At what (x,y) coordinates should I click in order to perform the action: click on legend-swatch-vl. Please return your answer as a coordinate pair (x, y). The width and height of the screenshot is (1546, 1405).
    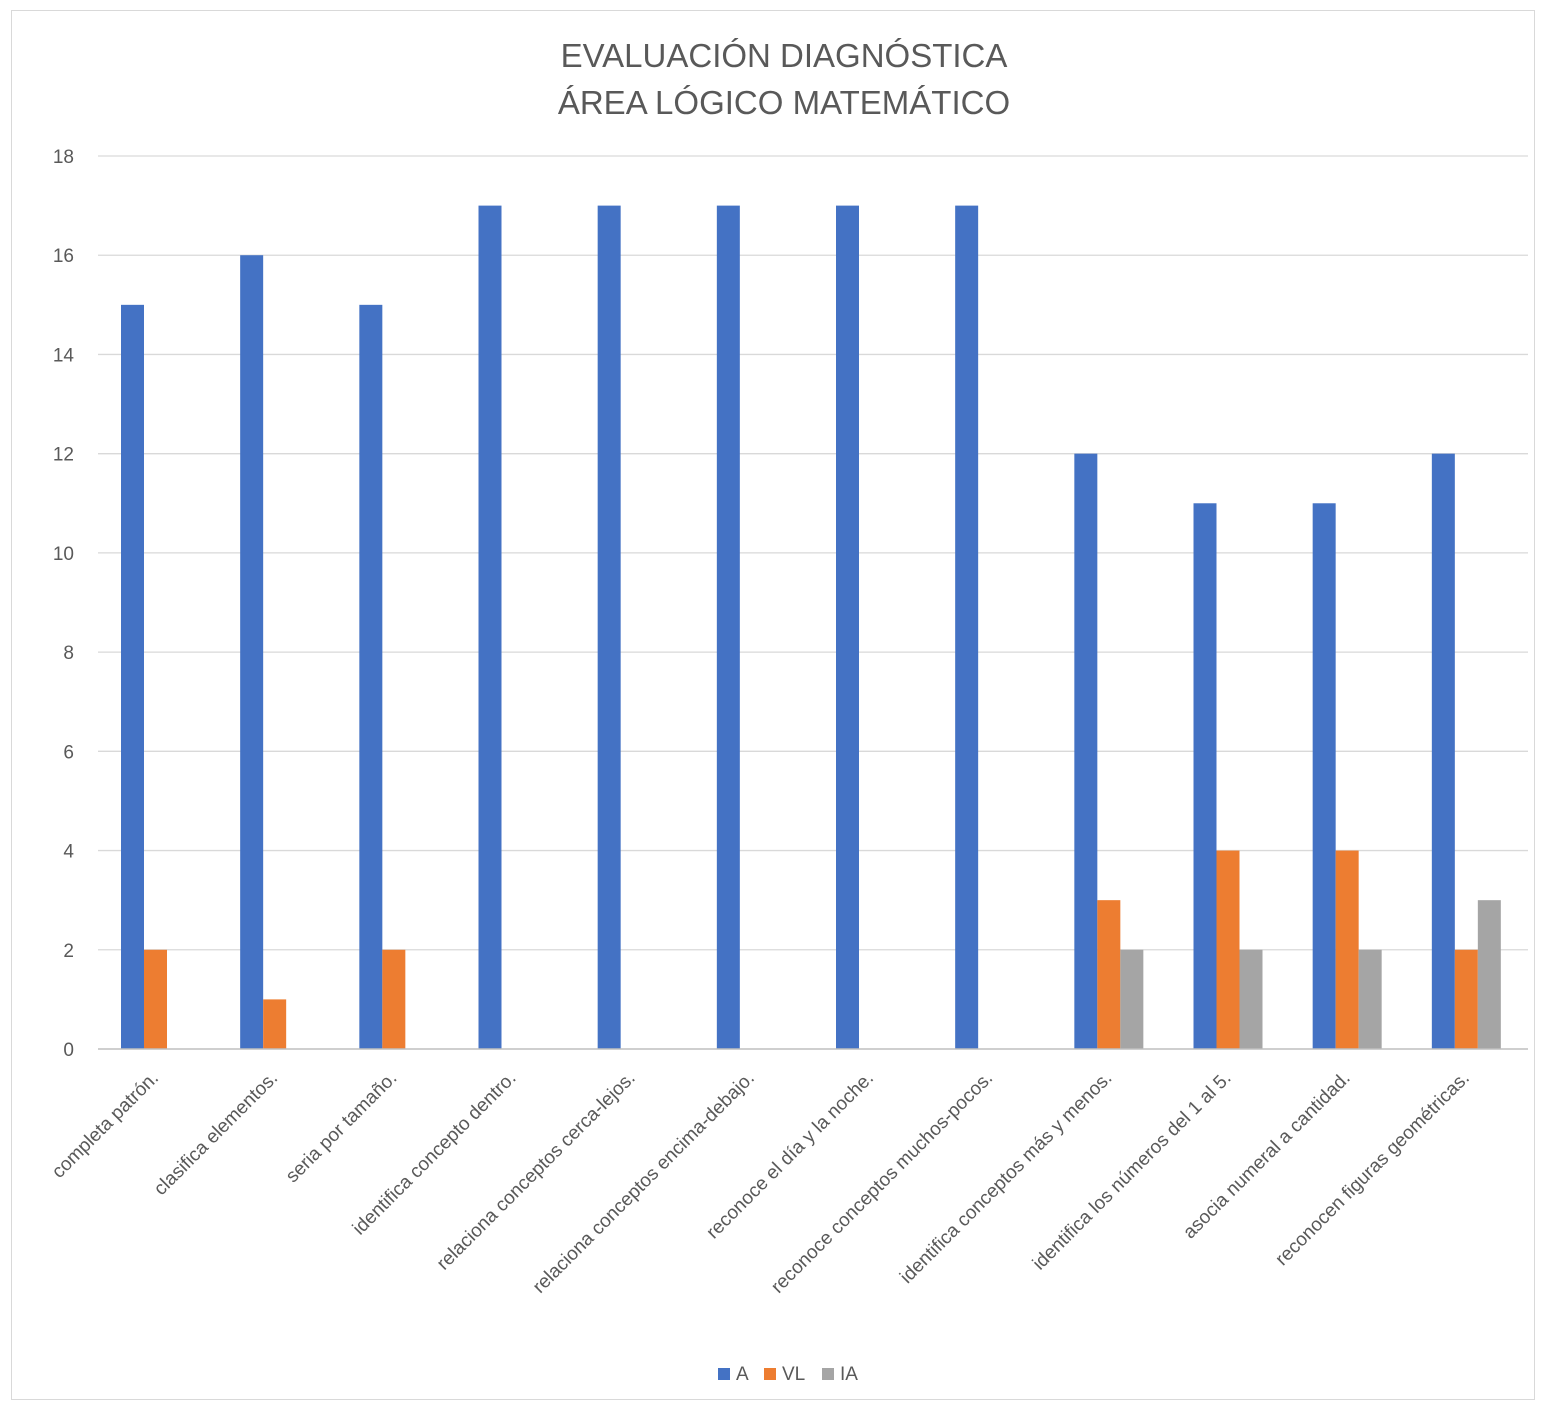
    Looking at the image, I should click on (770, 1374).